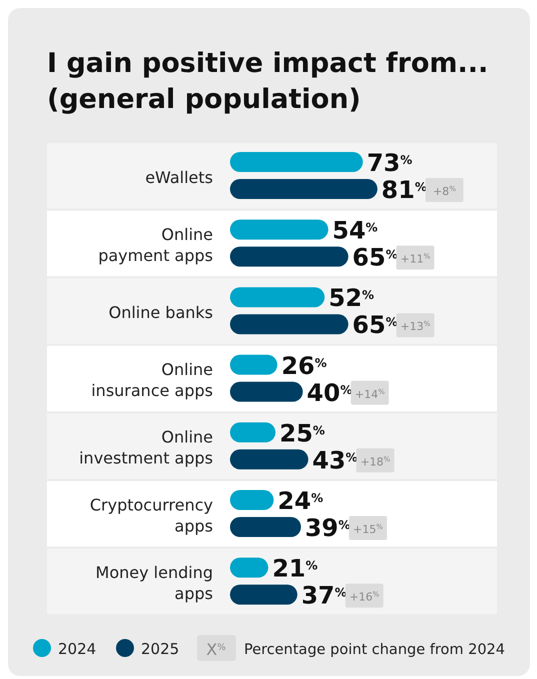 This screenshot has height=679, width=537. I want to click on annotation: +15$^{%}$, so click(368, 529).